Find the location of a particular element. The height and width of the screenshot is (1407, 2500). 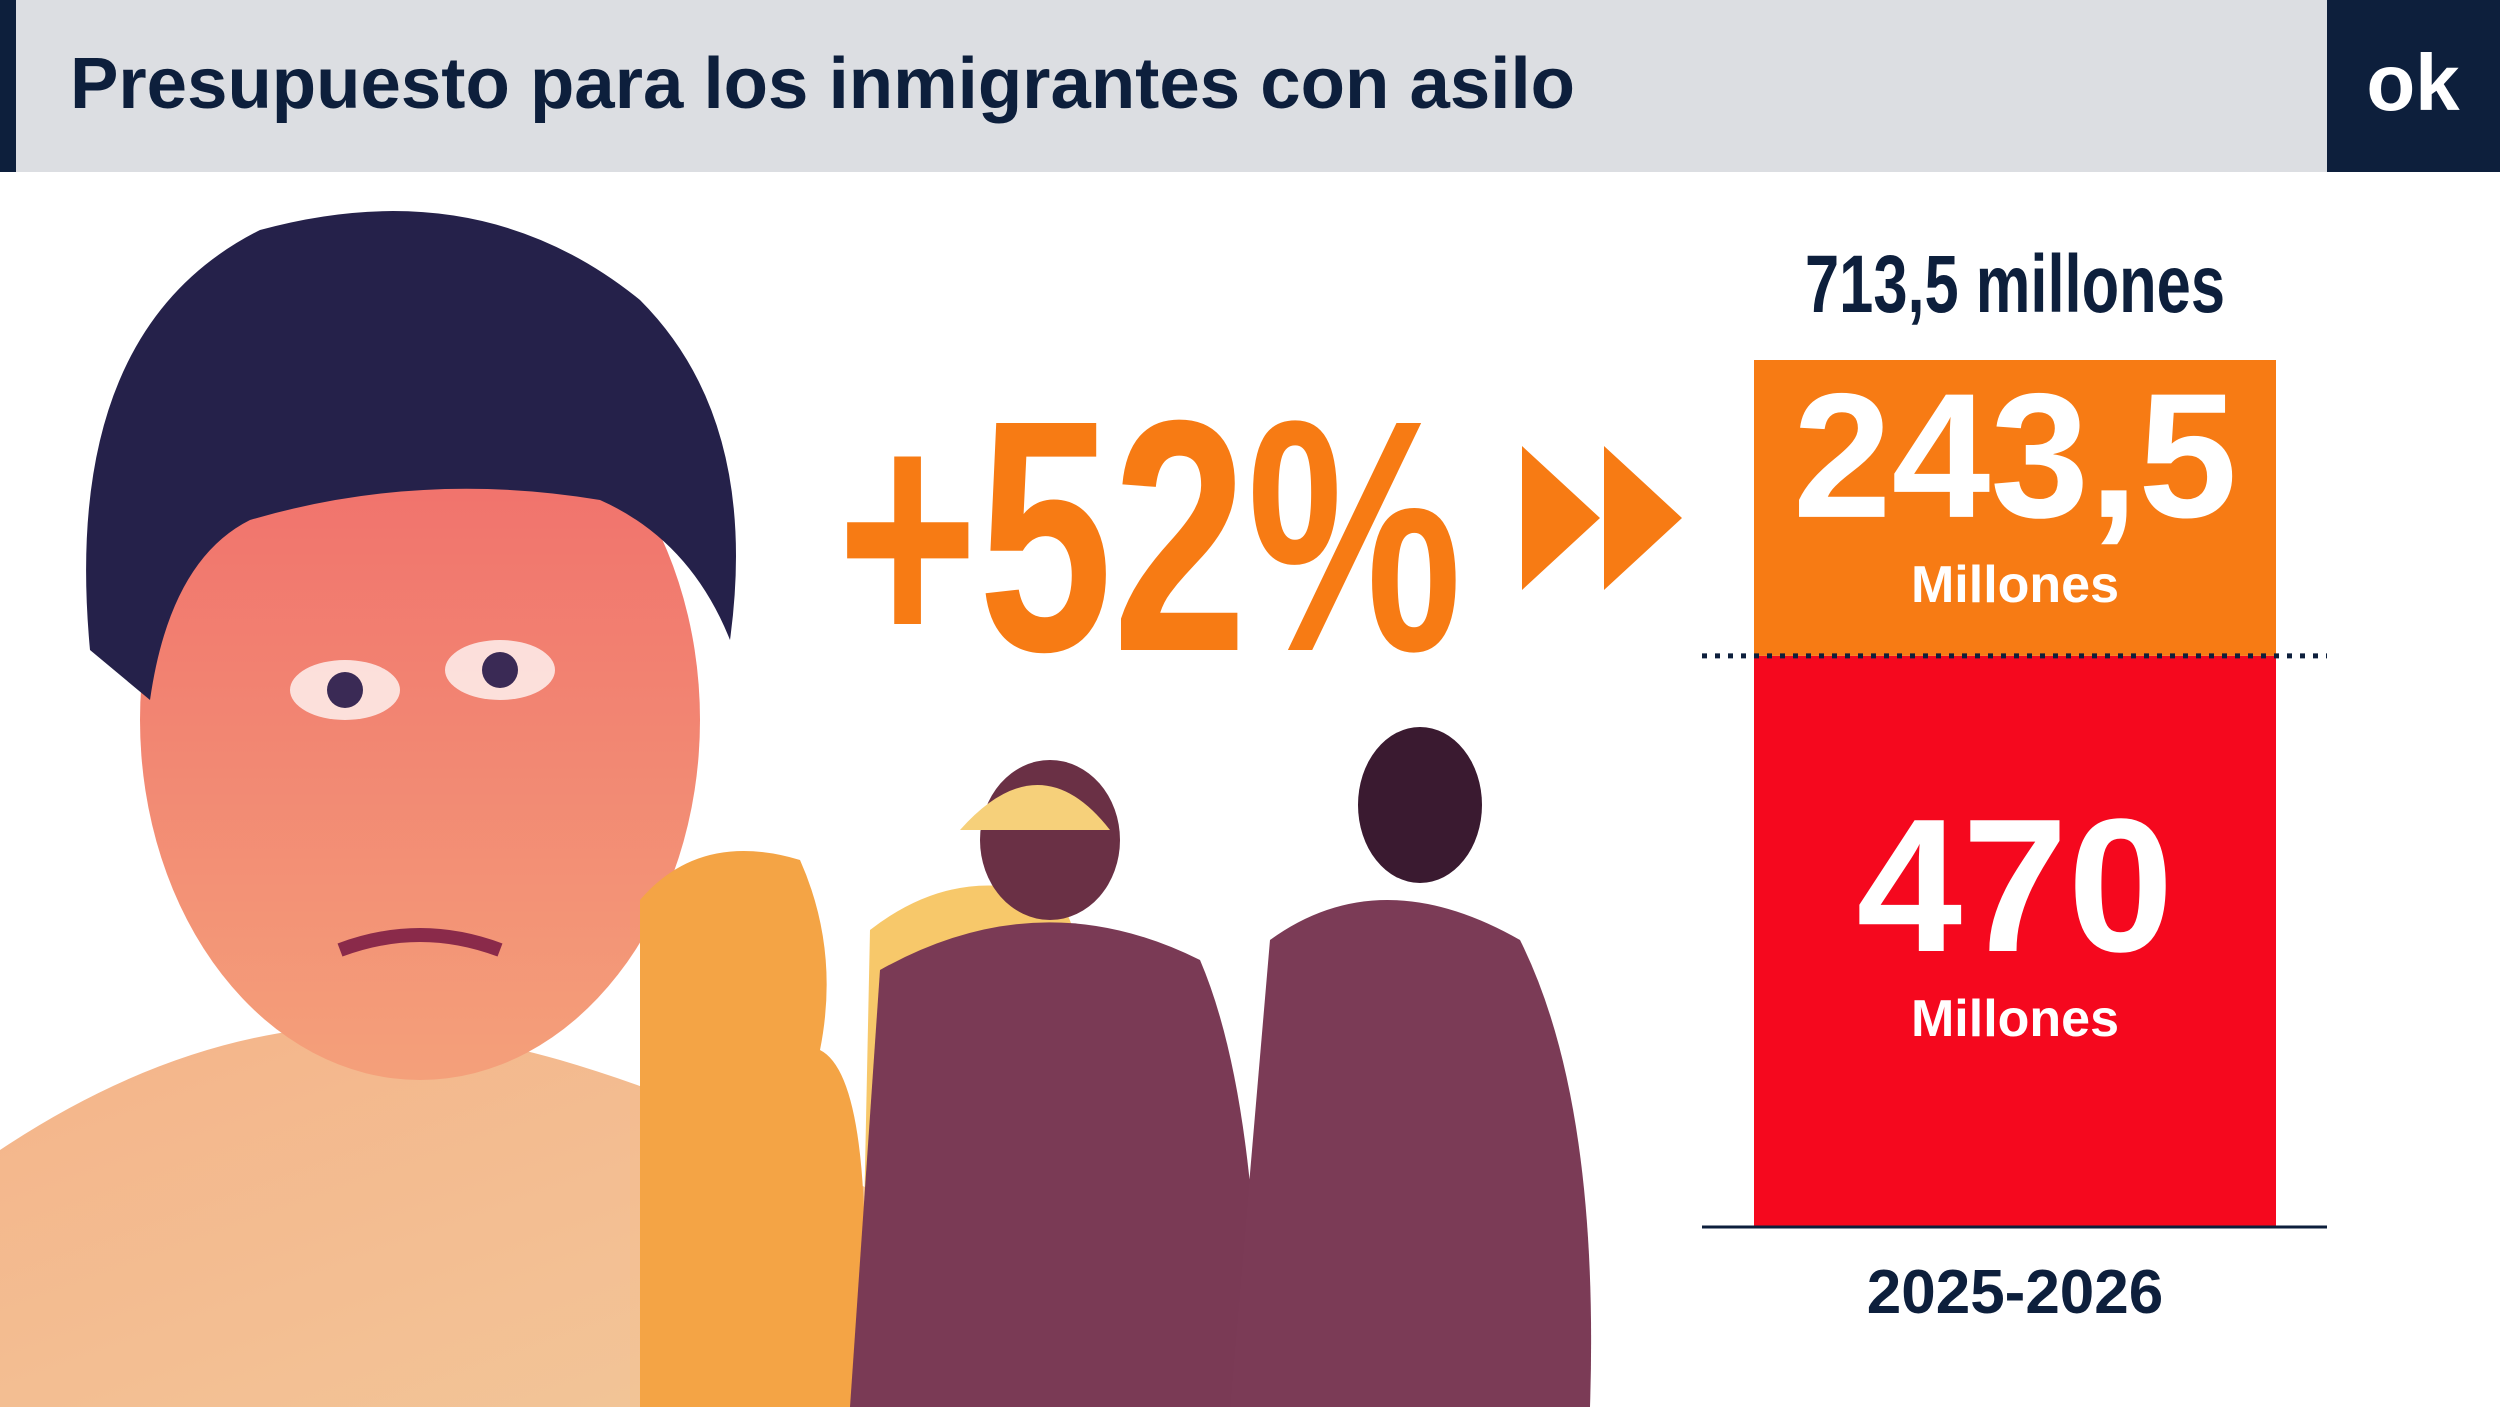

total-label: 713,5 millones is located at coordinates (2015, 284).